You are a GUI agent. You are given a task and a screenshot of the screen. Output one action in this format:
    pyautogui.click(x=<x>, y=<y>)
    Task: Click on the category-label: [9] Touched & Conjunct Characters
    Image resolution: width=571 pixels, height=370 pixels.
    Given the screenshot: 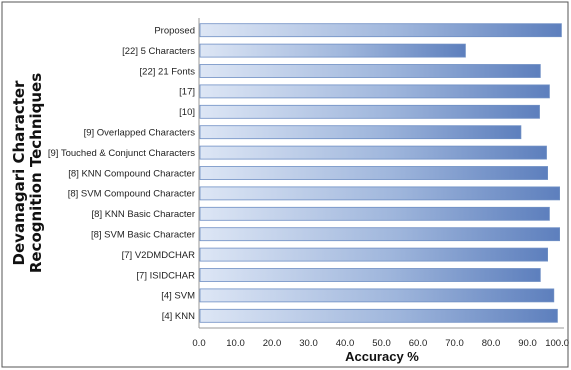 What is the action you would take?
    pyautogui.click(x=121, y=153)
    